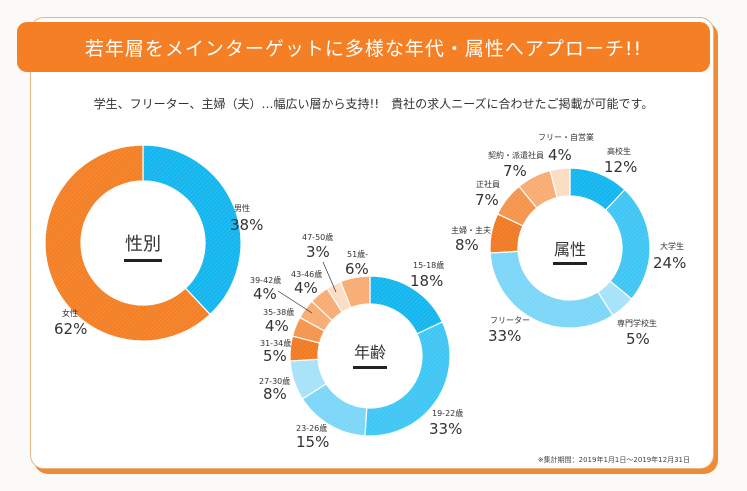 Image resolution: width=747 pixels, height=491 pixels. Describe the element at coordinates (357, 254) in the screenshot. I see `age-label-51-plus: 51歳-` at that location.